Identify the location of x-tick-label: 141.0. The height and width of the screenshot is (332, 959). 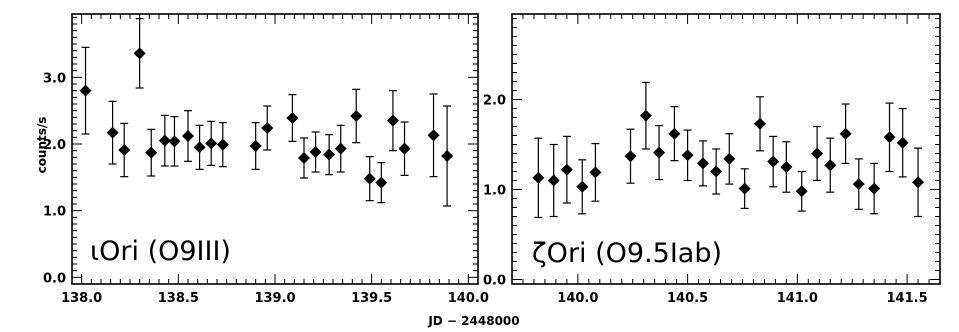
(797, 298).